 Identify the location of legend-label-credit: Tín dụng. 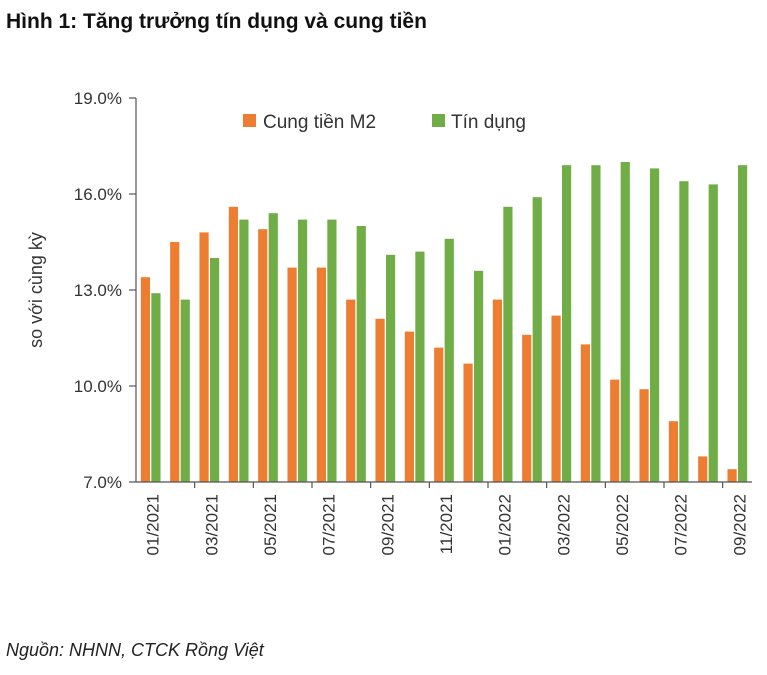
(488, 122).